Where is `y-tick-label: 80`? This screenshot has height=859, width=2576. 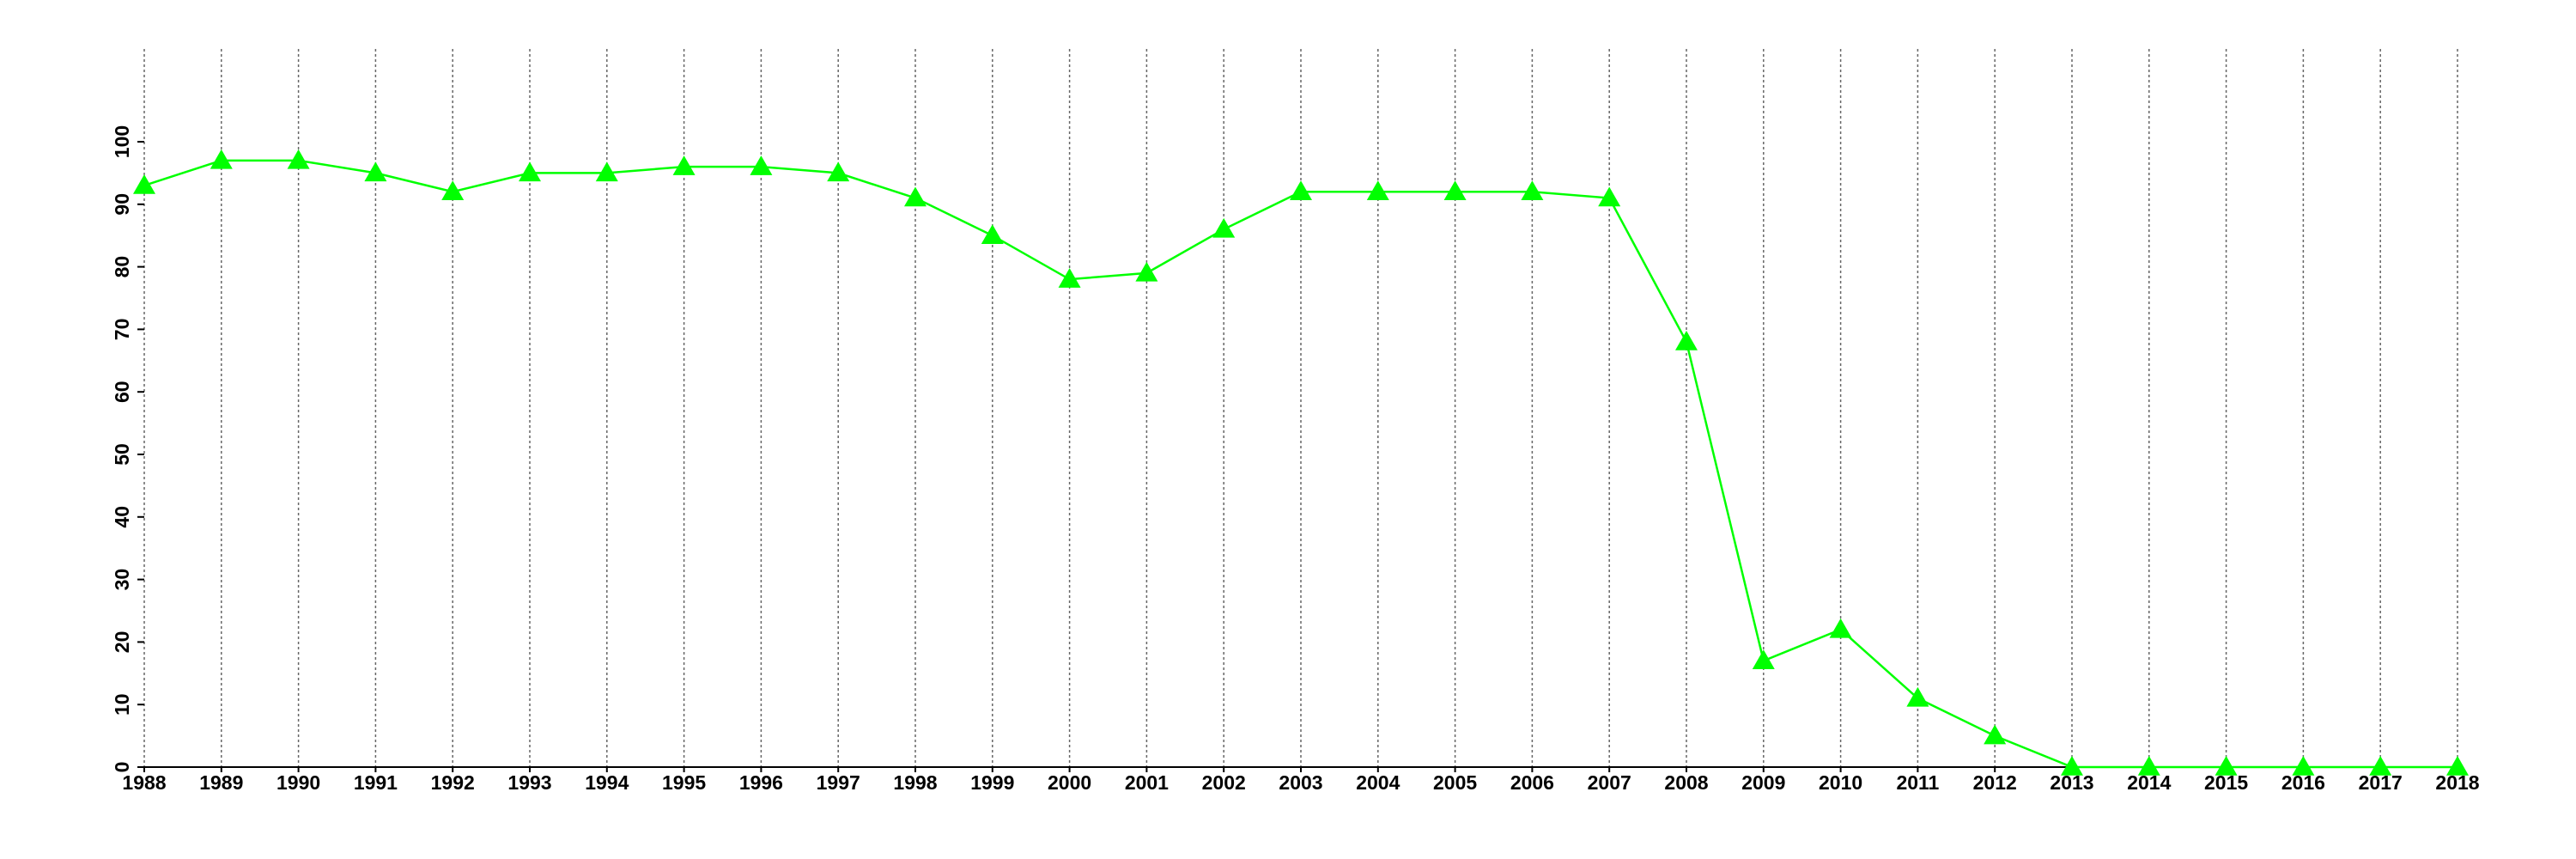
y-tick-label: 80 is located at coordinates (122, 267).